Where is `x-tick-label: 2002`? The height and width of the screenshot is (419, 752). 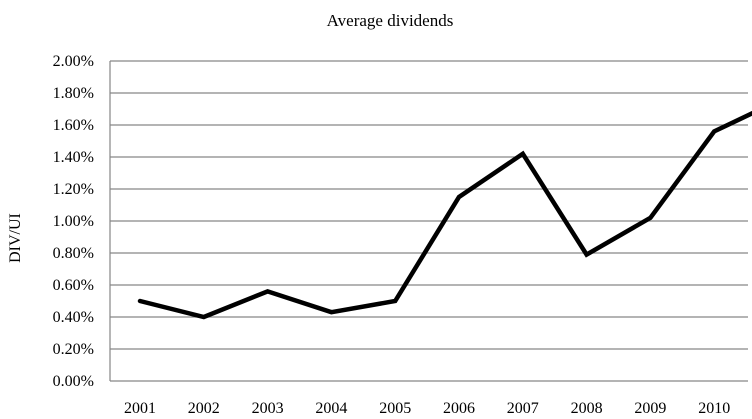
x-tick-label: 2002 is located at coordinates (204, 408).